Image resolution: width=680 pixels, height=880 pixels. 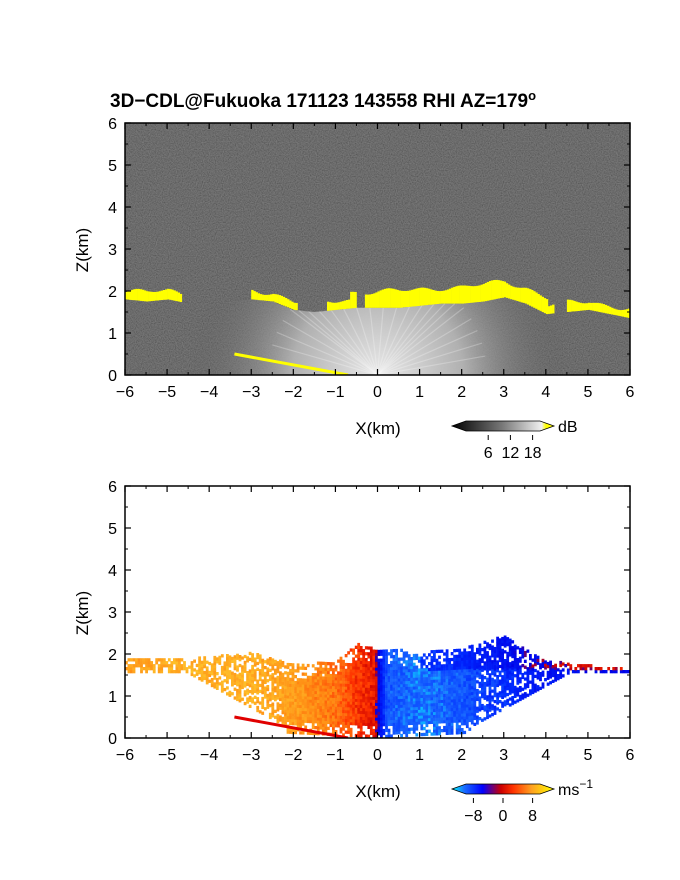 I want to click on cloud-cell, so click(x=294, y=306).